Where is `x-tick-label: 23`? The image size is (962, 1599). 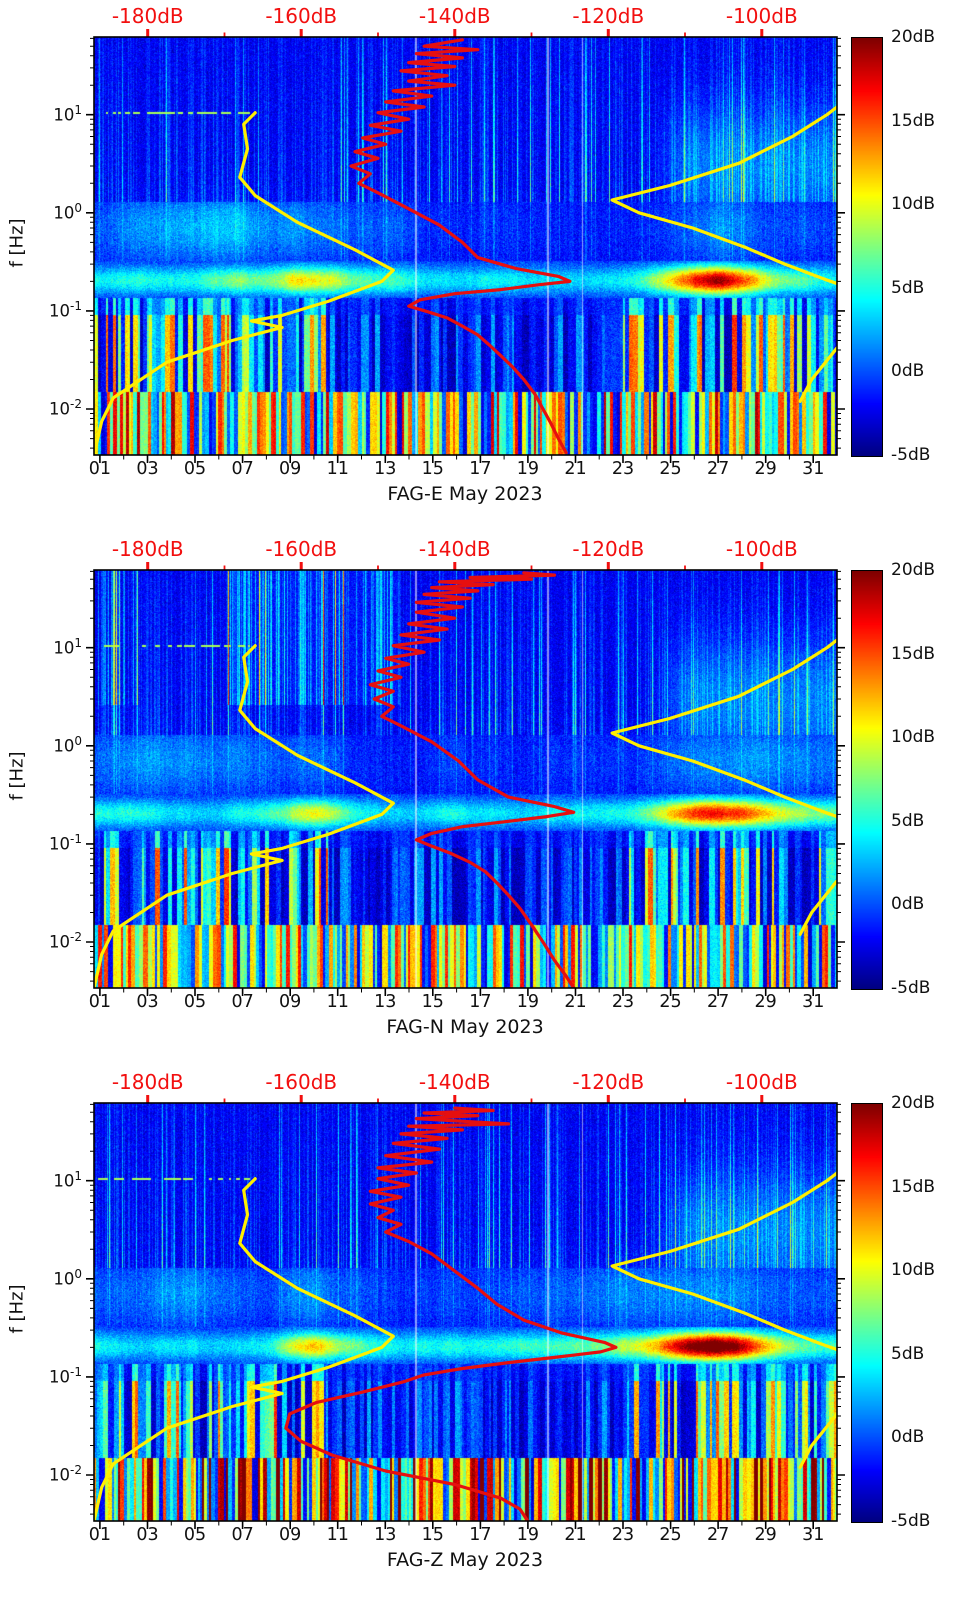
x-tick-label: 23 is located at coordinates (623, 1535).